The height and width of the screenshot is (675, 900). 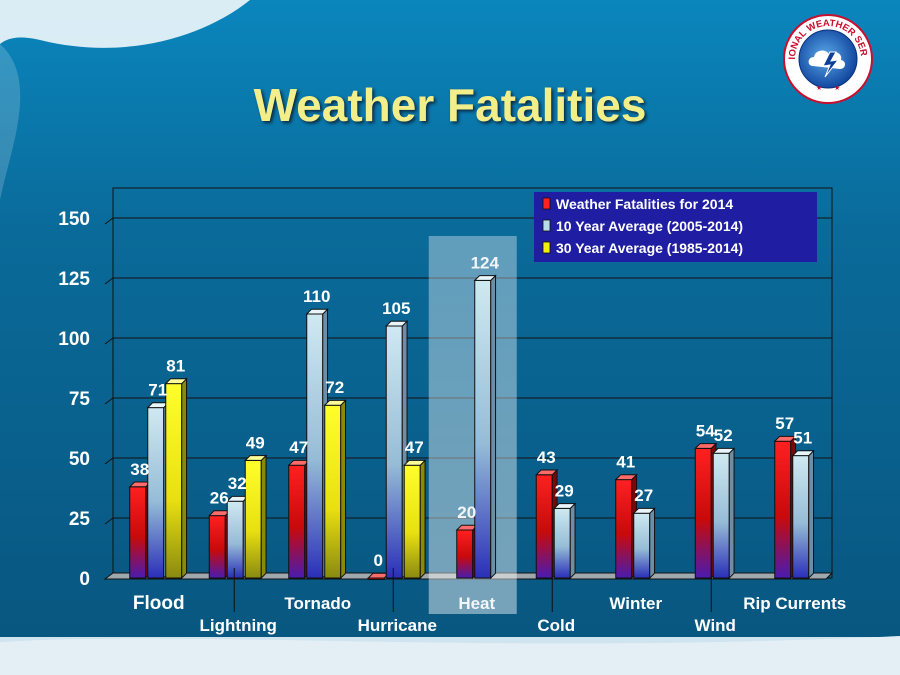 What do you see at coordinates (644, 204) in the screenshot?
I see `legend-label: Weather Fatalities for 2014` at bounding box center [644, 204].